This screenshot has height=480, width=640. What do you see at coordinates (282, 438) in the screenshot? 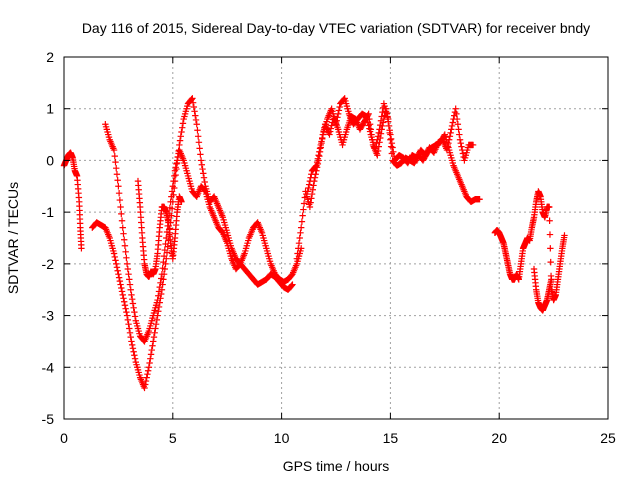
I see `x-tick-label: 10` at bounding box center [282, 438].